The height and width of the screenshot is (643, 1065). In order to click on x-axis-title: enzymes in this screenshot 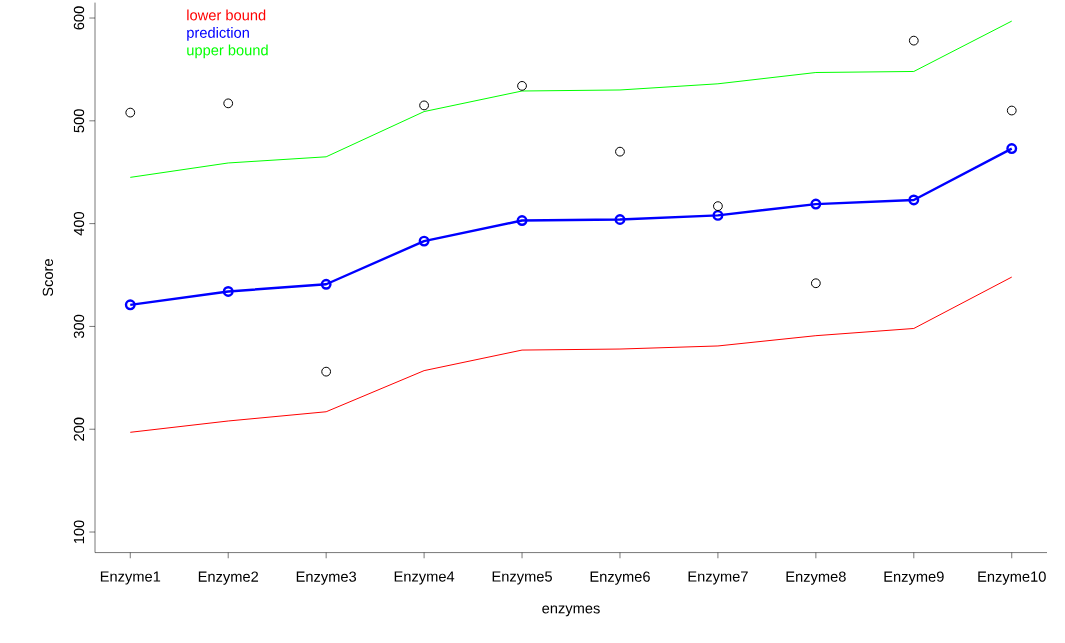, I will do `click(571, 611)`.